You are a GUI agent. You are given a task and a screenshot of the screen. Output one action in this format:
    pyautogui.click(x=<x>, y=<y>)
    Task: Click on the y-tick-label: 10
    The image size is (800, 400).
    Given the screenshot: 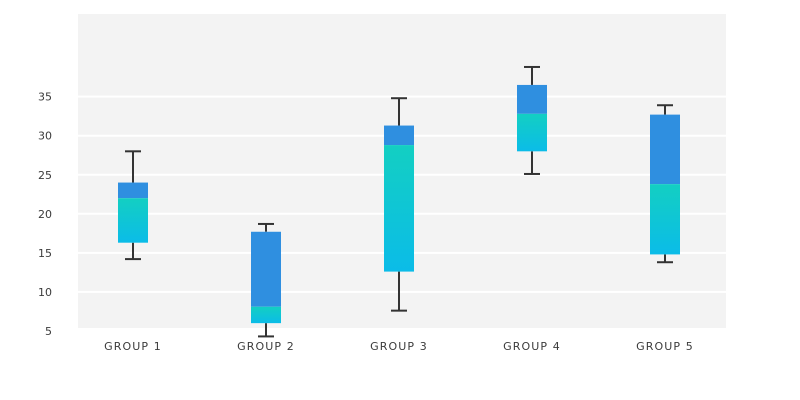 What is the action you would take?
    pyautogui.click(x=45, y=292)
    